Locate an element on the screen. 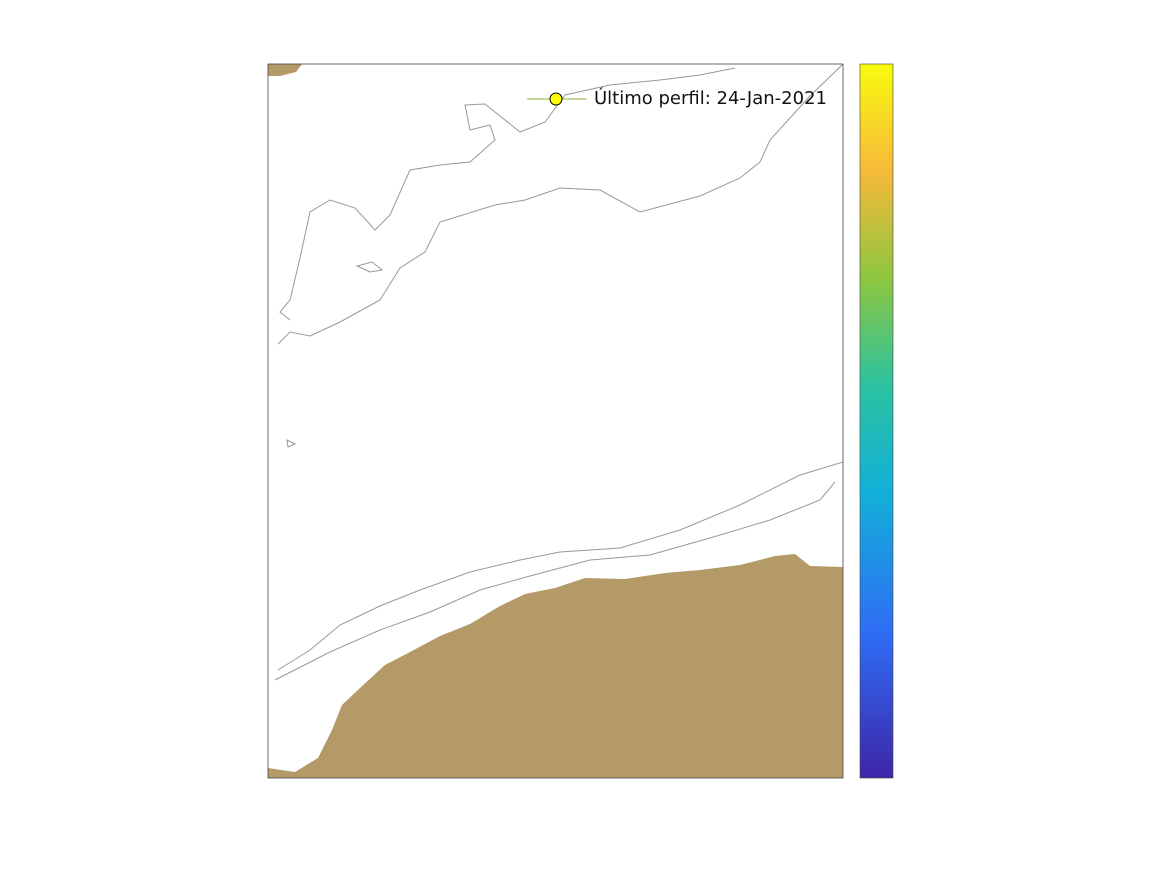 The height and width of the screenshot is (879, 1167). legend: Último perfil: 24-Jan-2021 is located at coordinates (677, 98).